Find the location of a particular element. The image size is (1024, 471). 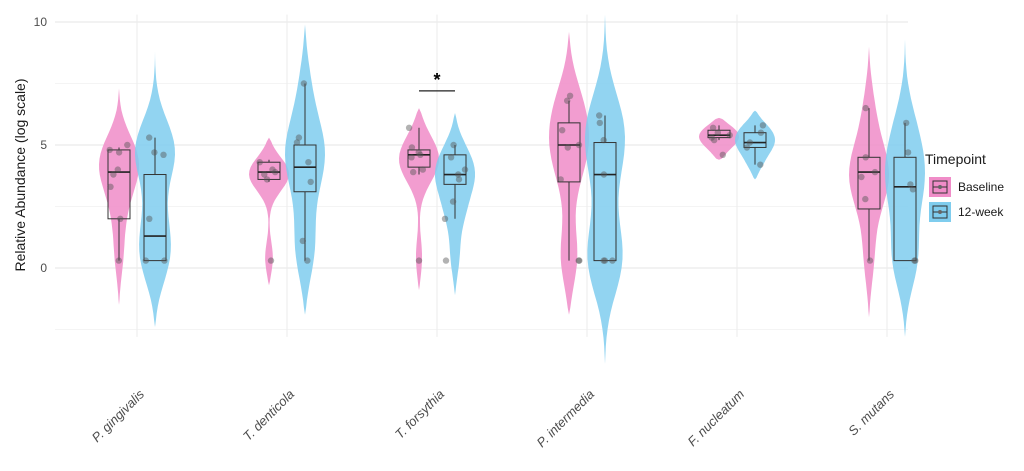

significance-label: * is located at coordinates (436, 80).